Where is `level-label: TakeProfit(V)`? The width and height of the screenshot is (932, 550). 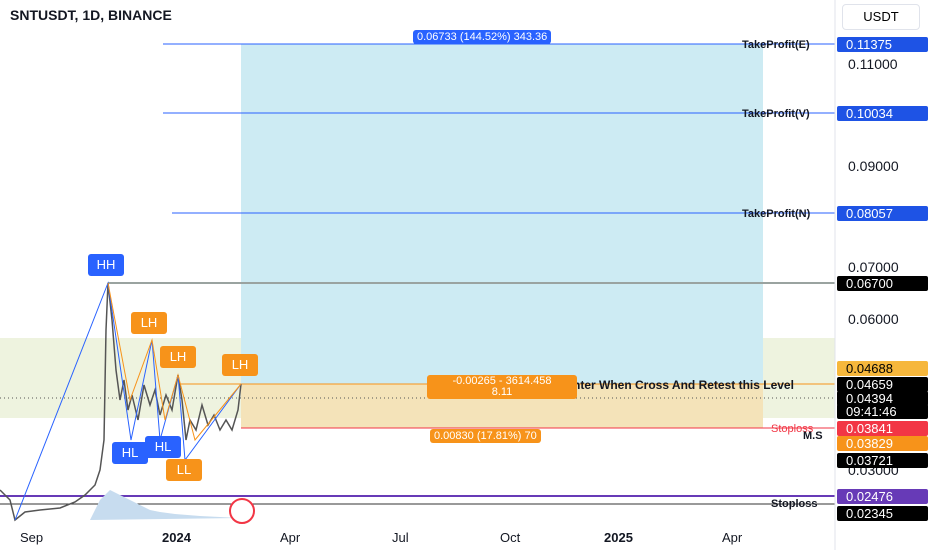
level-label: TakeProfit(V) is located at coordinates (776, 114).